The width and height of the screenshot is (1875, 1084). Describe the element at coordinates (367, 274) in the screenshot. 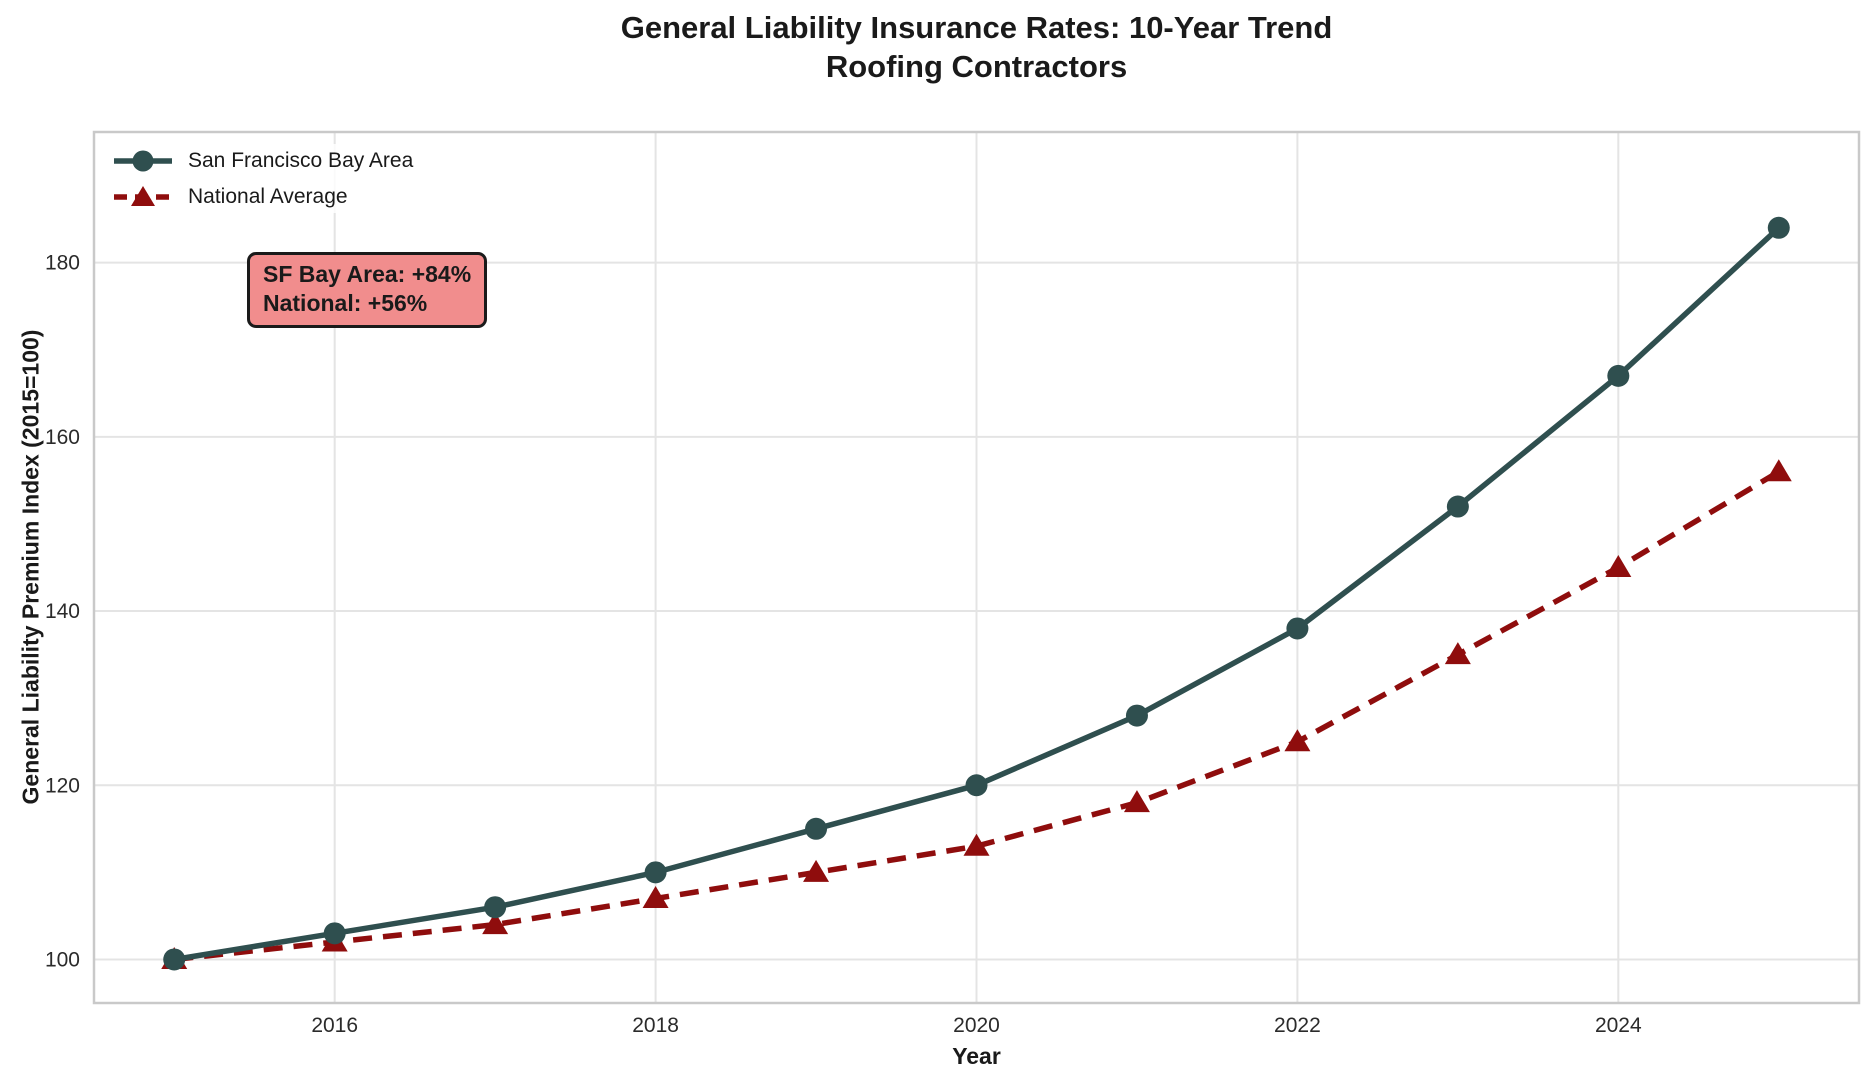

I see `annotation-sf-growth: SF Bay Area: +84%` at that location.